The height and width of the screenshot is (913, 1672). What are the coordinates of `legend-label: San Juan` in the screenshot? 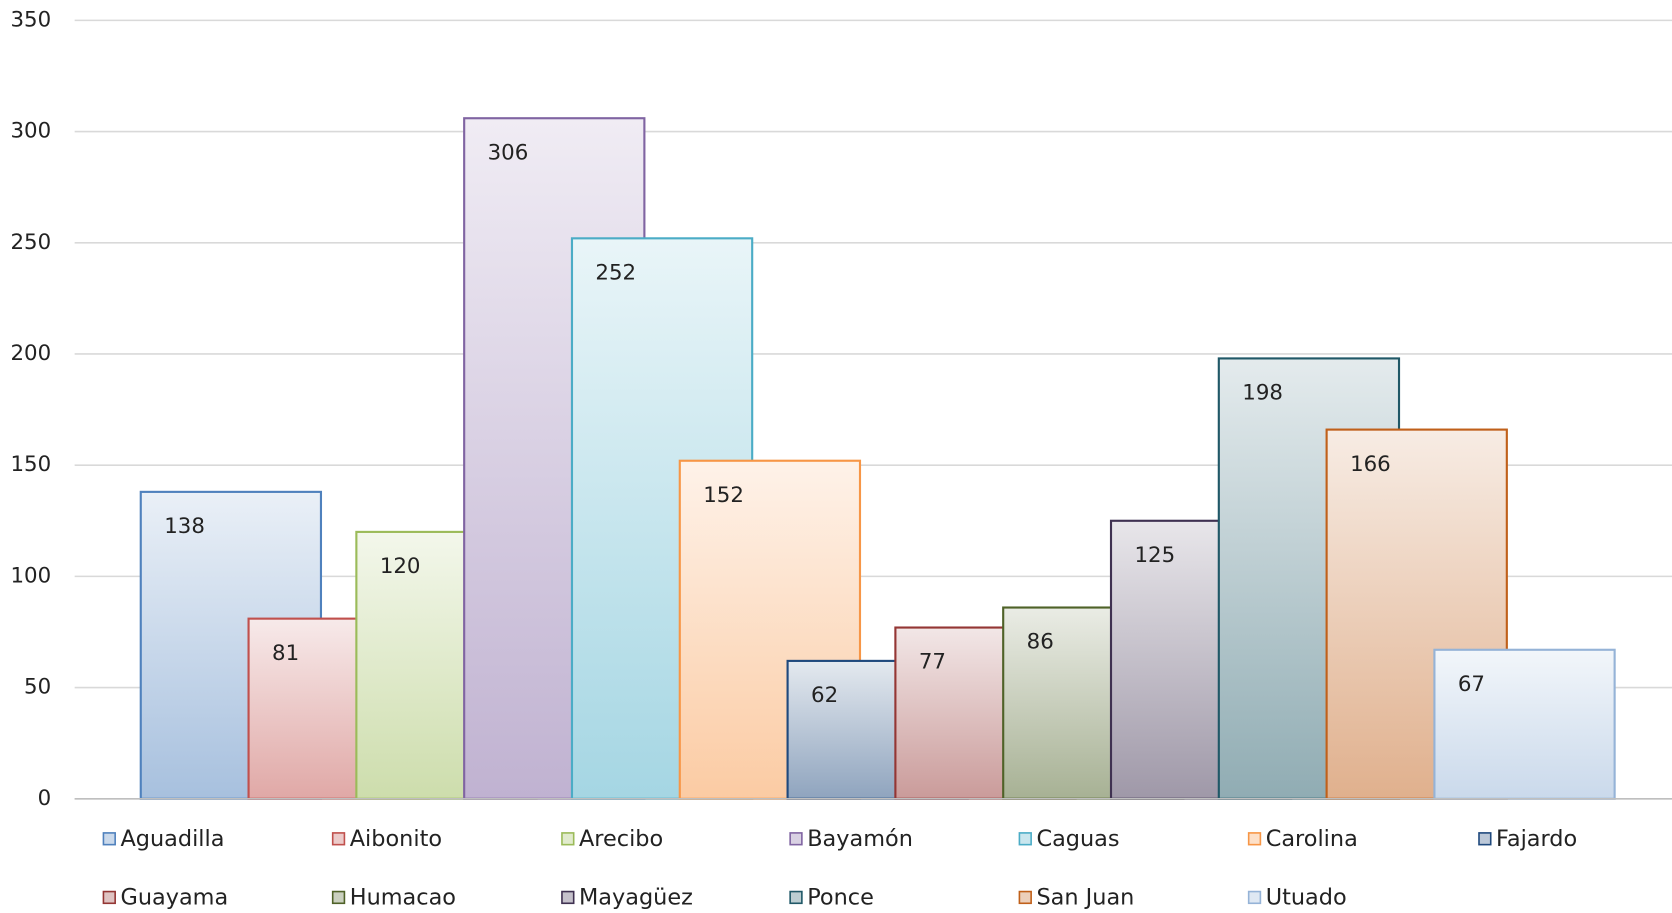 It's located at (1085, 897).